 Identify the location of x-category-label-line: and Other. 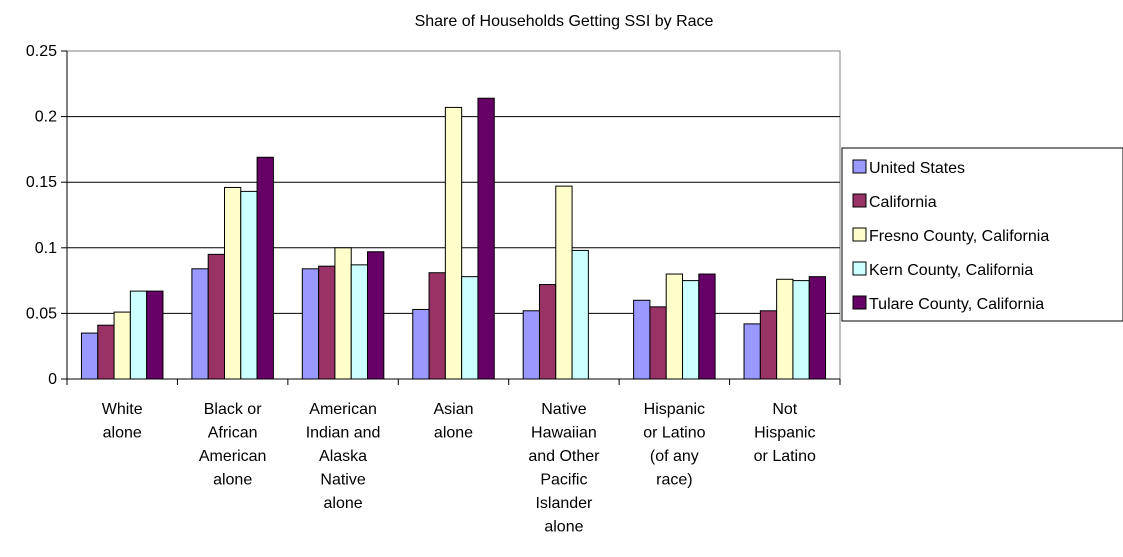
(564, 456).